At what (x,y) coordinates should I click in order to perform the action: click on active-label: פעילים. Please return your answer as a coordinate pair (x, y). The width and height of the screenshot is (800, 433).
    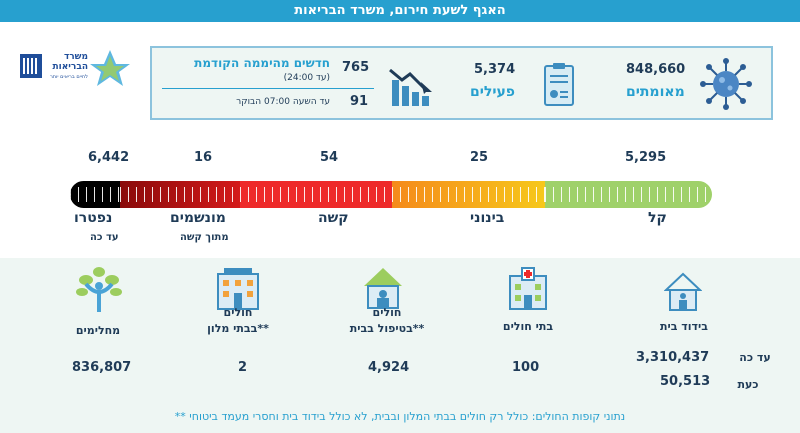
    Looking at the image, I should click on (492, 92).